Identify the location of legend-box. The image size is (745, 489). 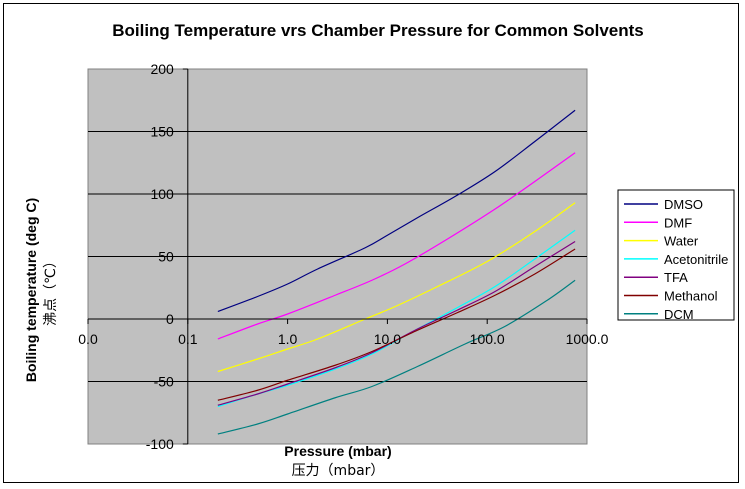
(676, 255).